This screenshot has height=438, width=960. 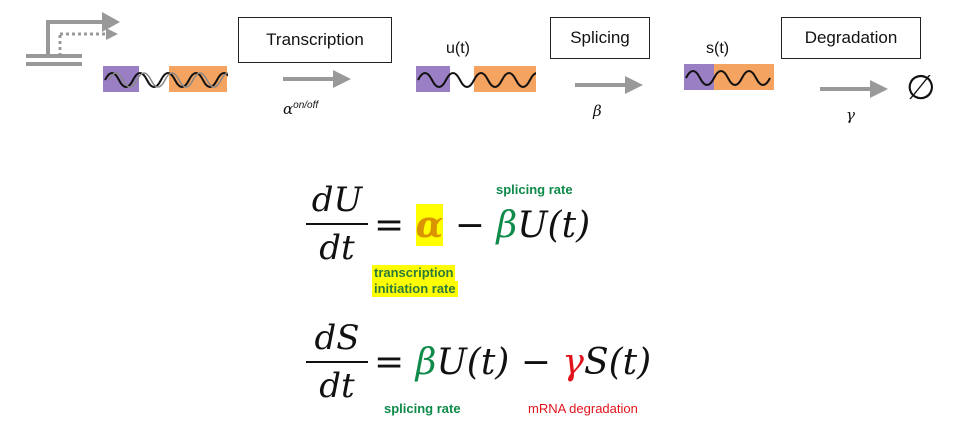 What do you see at coordinates (512, 363) in the screenshot?
I see `eq2-rhs: = βU(t) − γS(t)` at bounding box center [512, 363].